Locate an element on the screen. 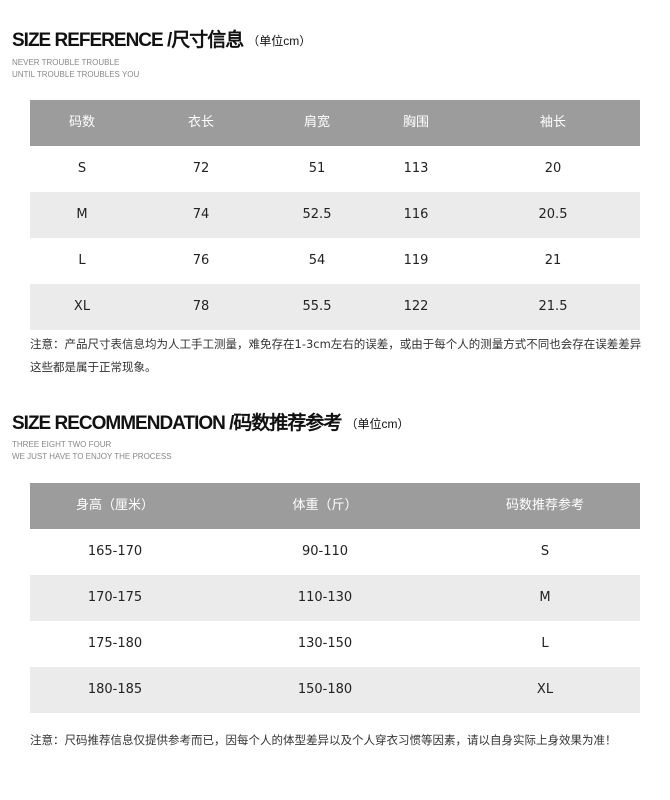  subtitle-line: WE JUST HAVE TO ENJOY THE PROCESS is located at coordinates (92, 456).